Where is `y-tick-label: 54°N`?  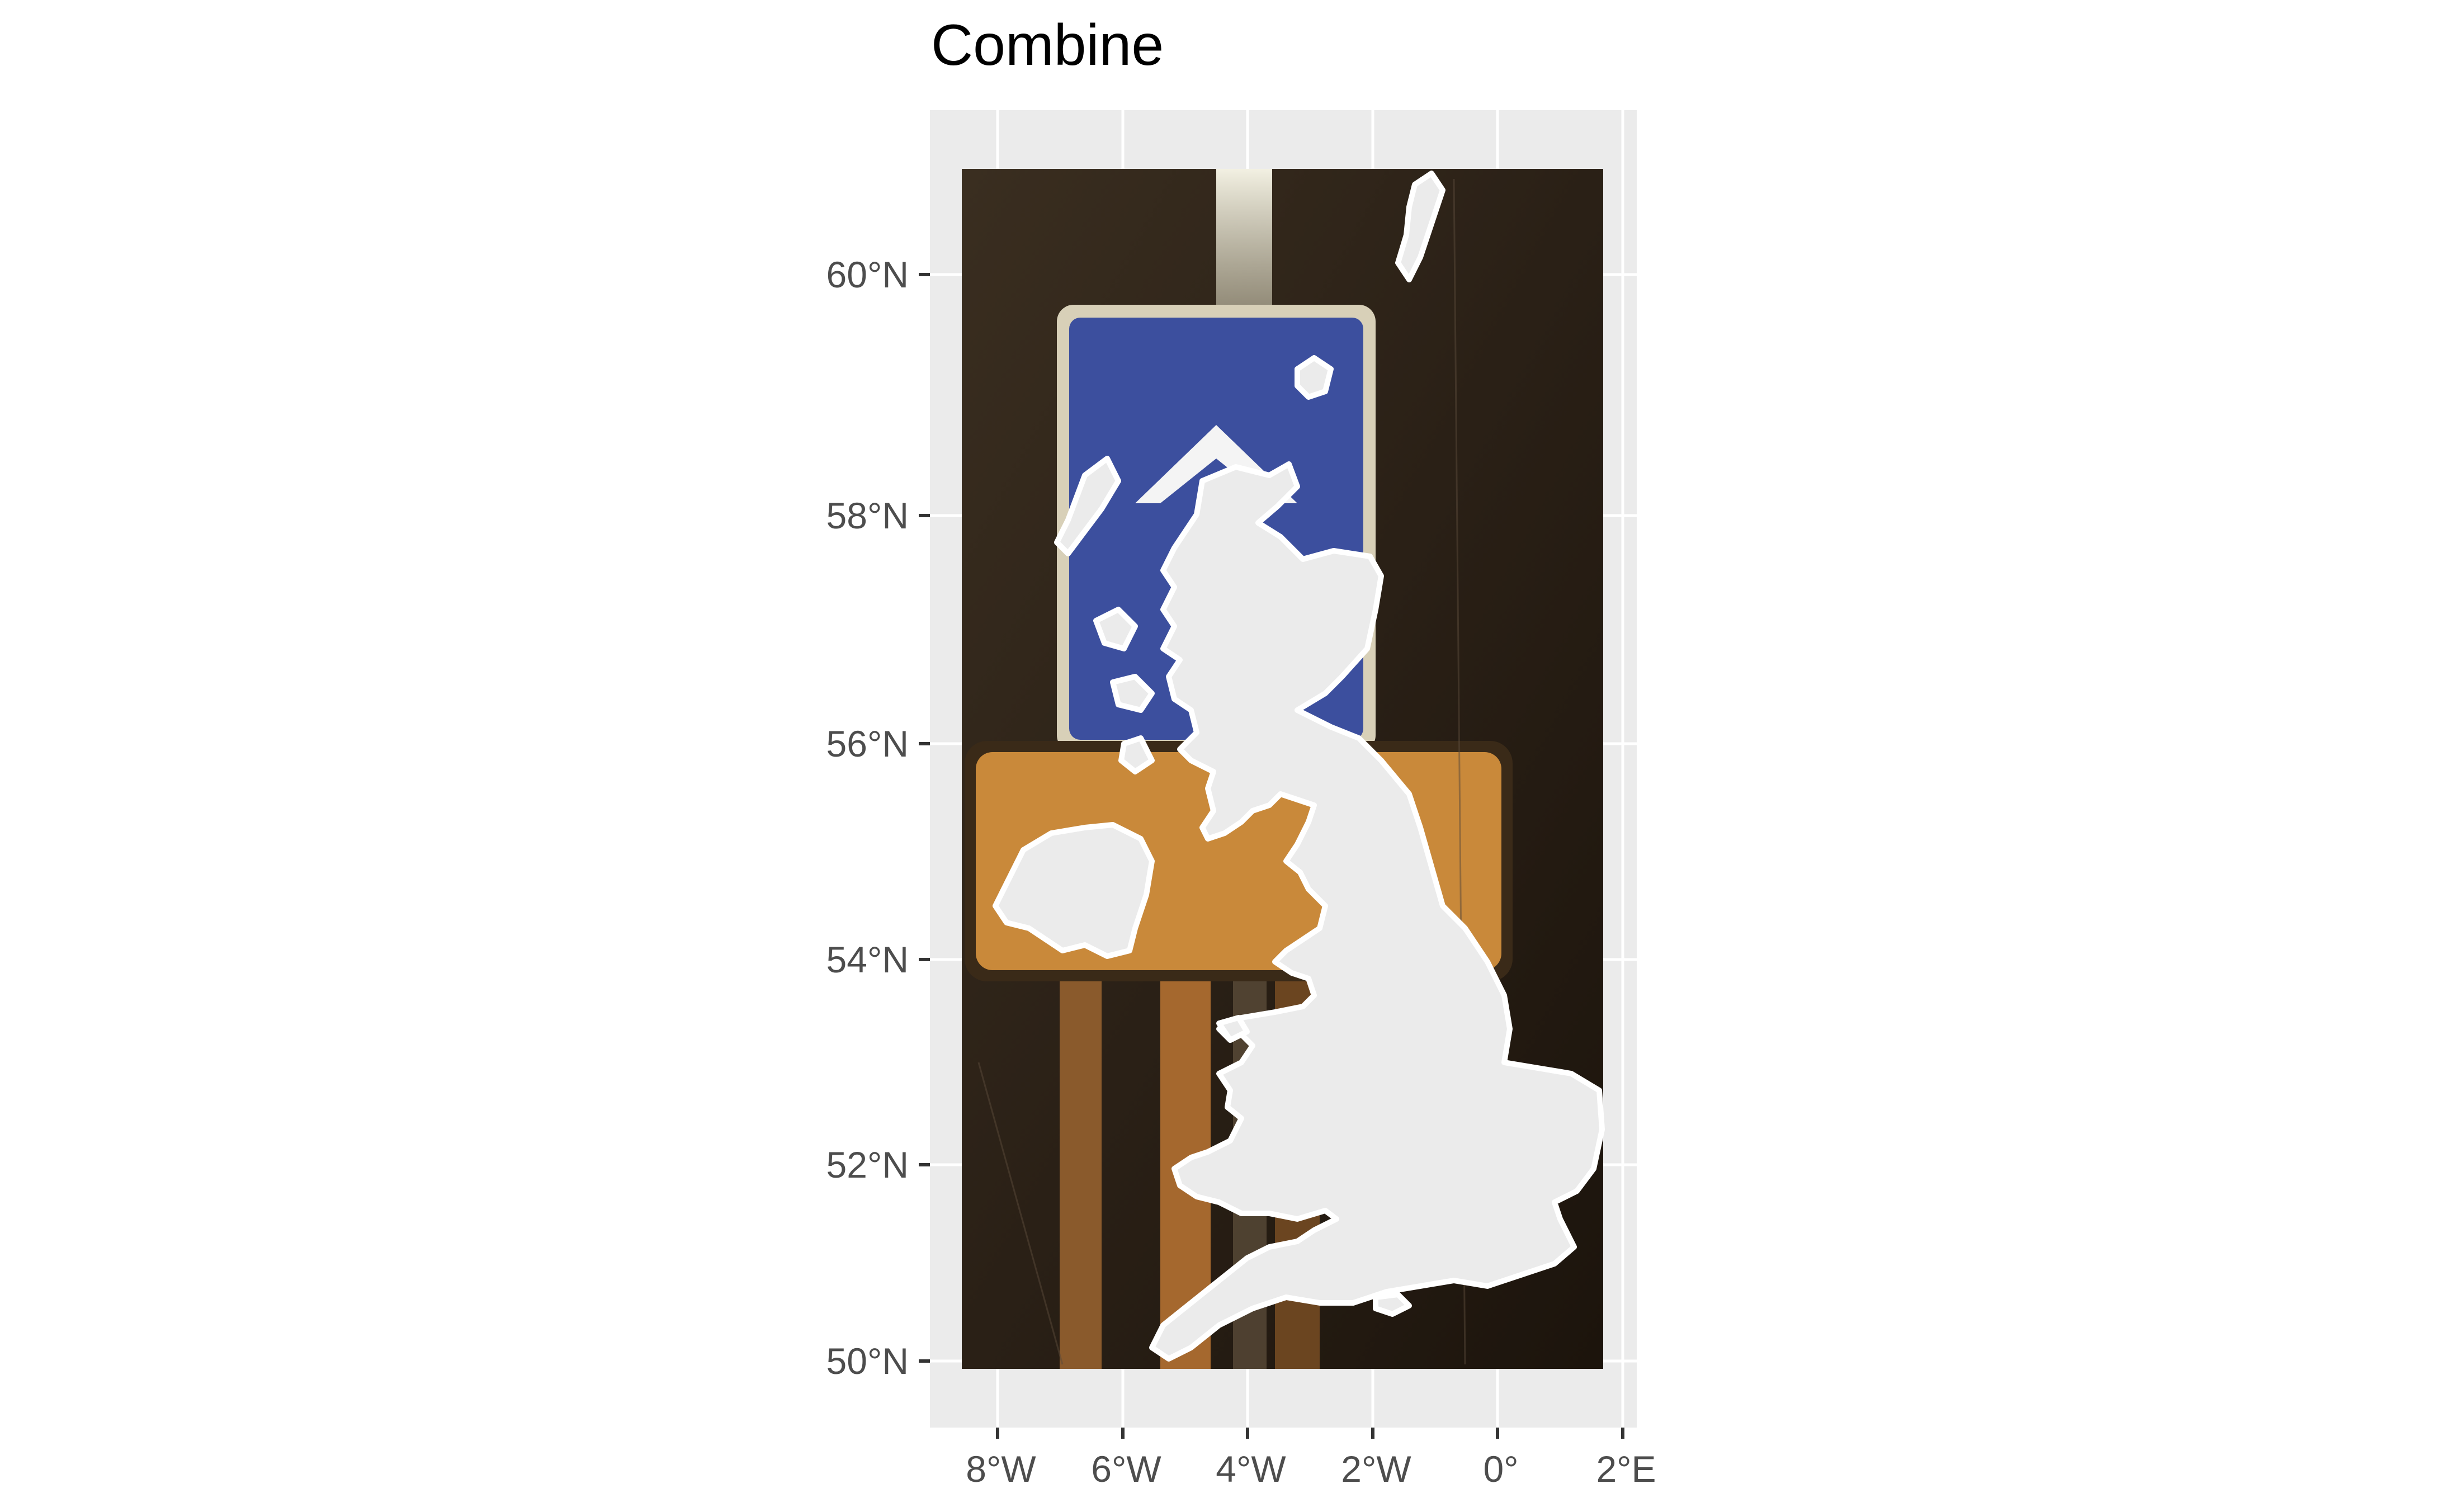
y-tick-label: 54°N is located at coordinates (868, 959).